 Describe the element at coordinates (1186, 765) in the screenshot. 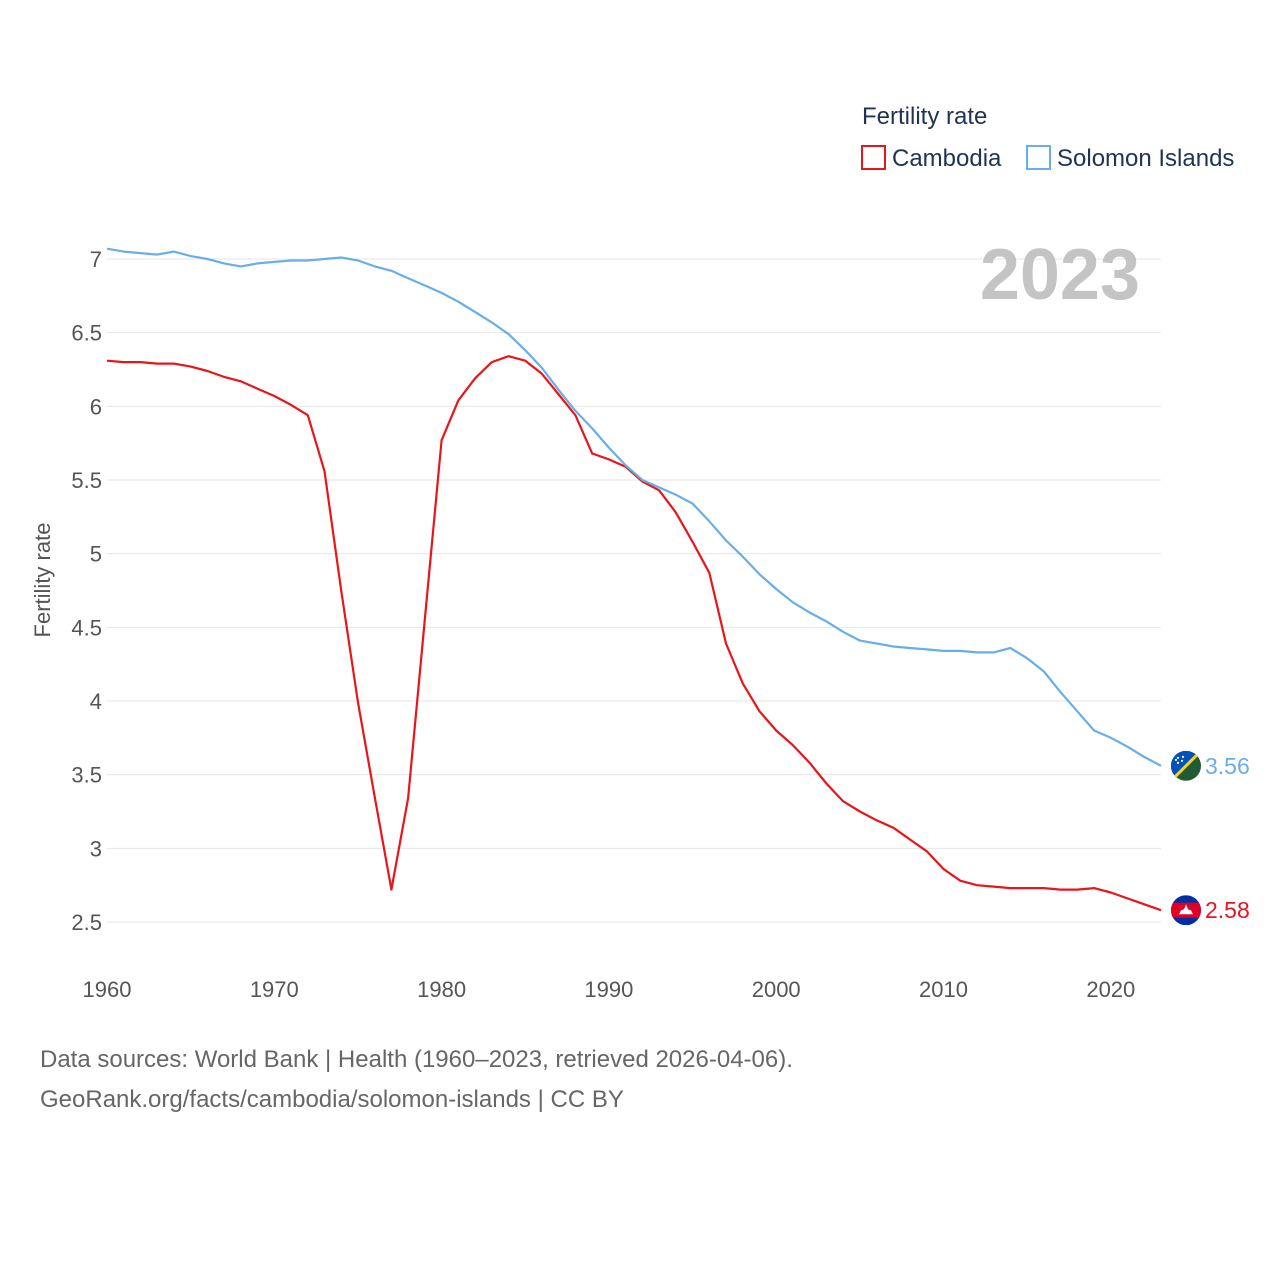

I see `solomon-islands-flag-icon` at that location.